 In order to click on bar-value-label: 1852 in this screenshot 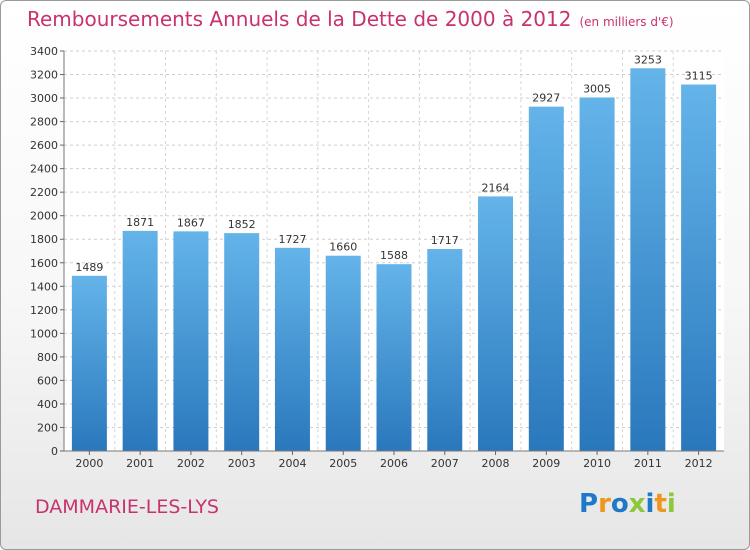, I will do `click(242, 224)`.